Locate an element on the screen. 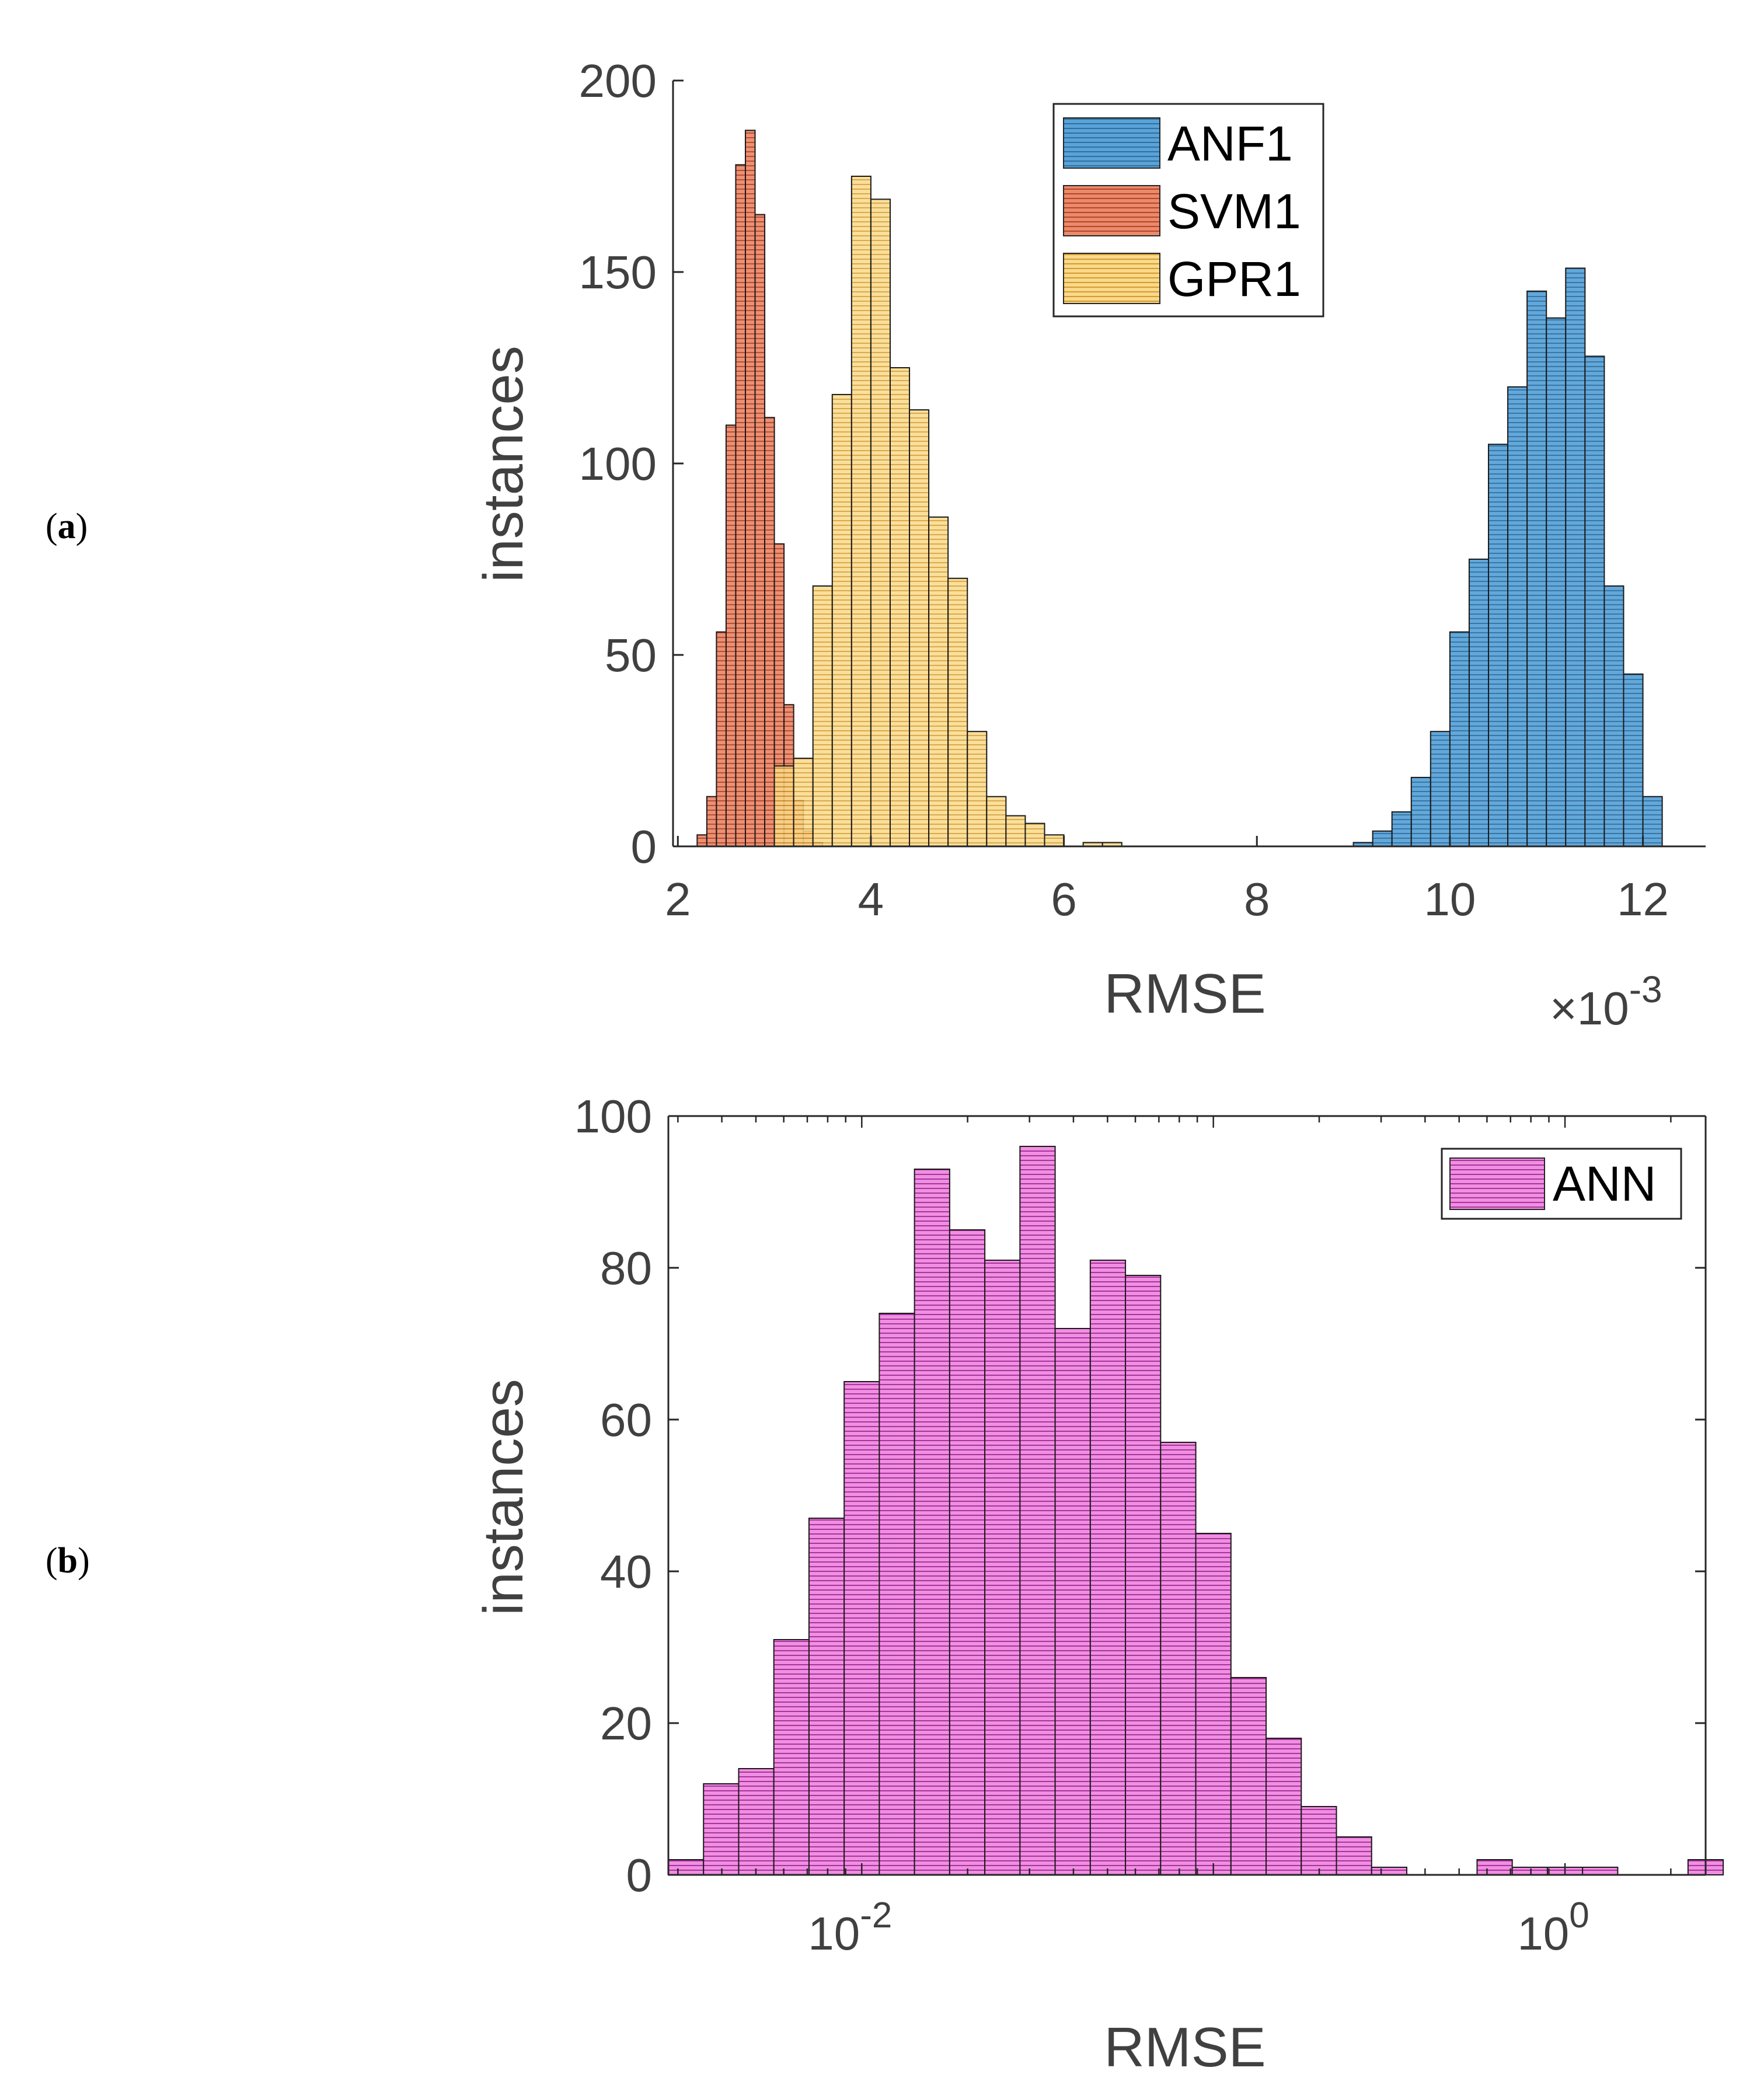  series-anf1-bars is located at coordinates (1507, 557).